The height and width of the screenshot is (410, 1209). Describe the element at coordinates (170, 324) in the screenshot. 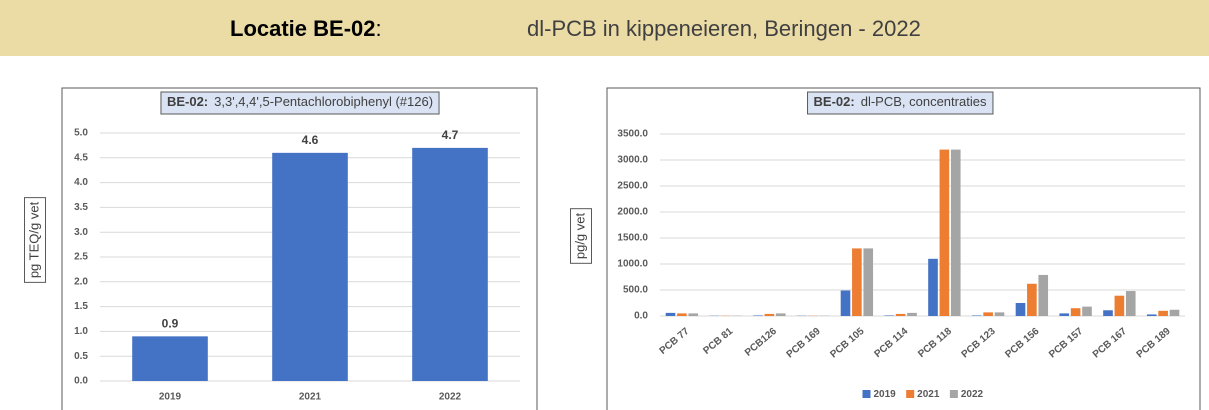

I see `data-label: 0.9` at that location.